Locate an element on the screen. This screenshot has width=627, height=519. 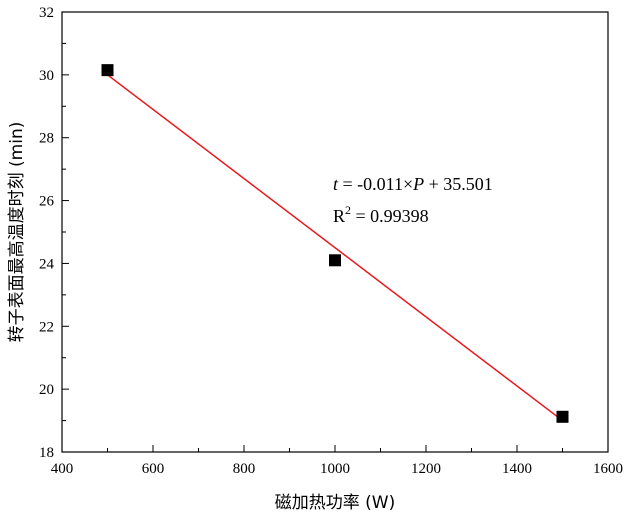
x-tick-label: 1000 is located at coordinates (335, 469).